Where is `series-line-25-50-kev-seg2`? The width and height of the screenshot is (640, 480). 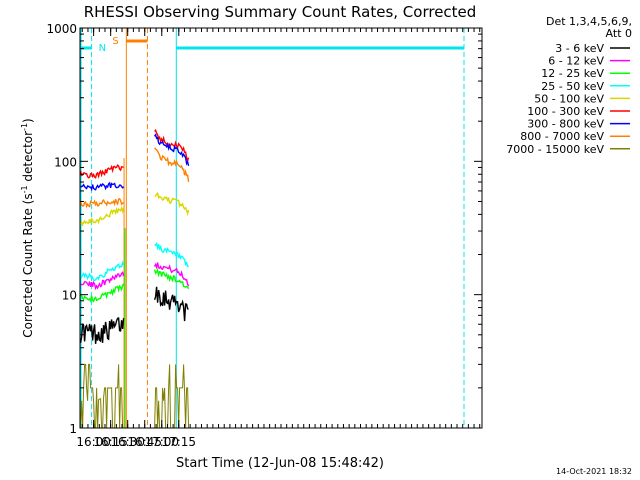 series-line-25-50-kev-seg2 is located at coordinates (171, 254).